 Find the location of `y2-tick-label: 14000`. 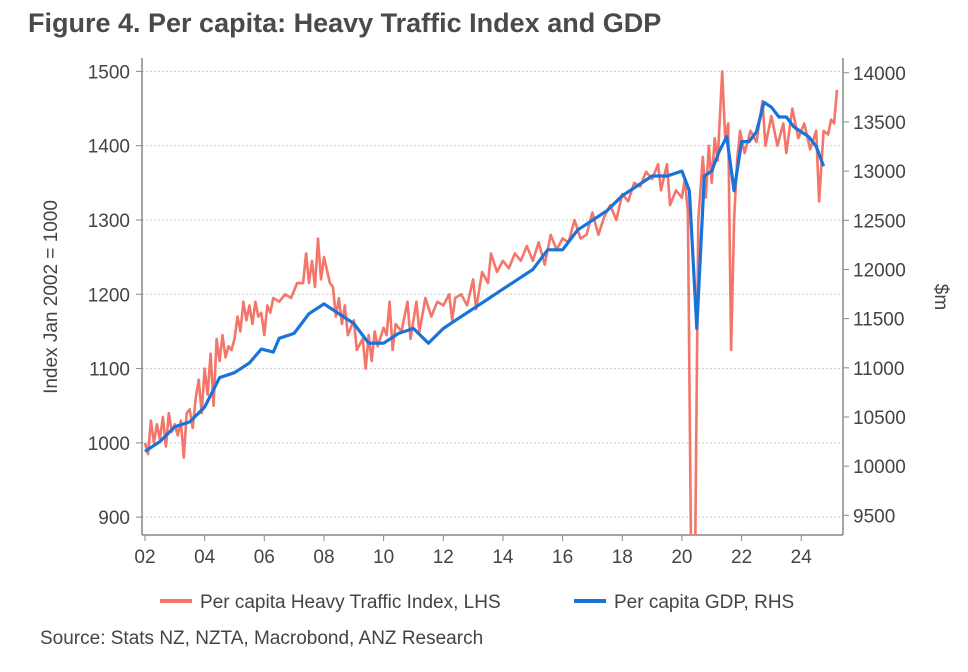

y2-tick-label: 14000 is located at coordinates (879, 74).